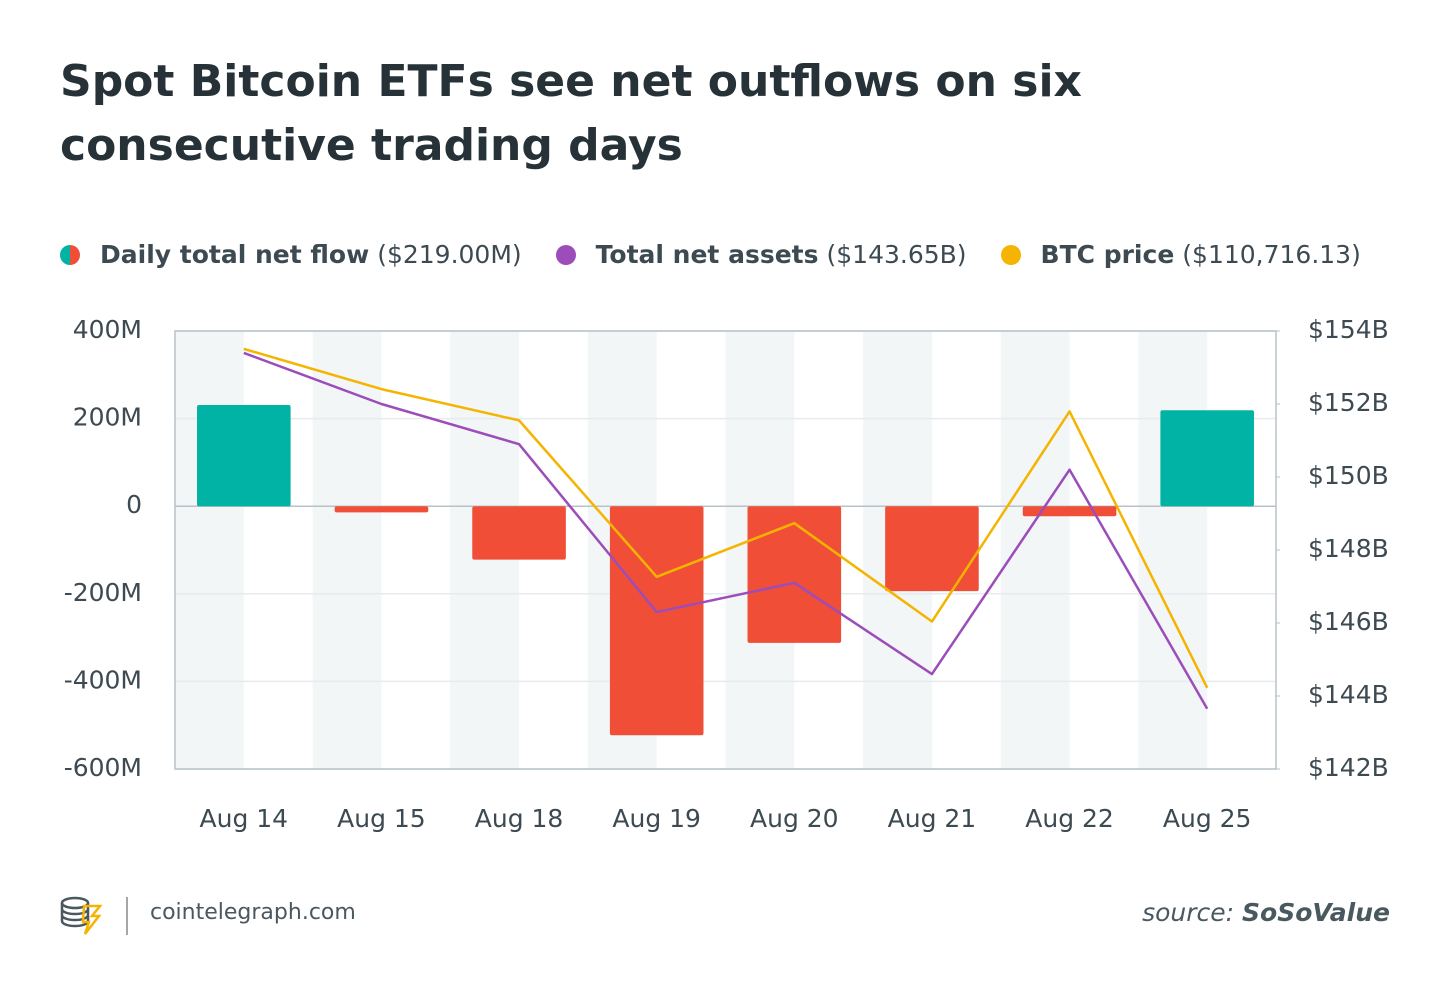  I want to click on y-tick-label: -200M, so click(103, 592).